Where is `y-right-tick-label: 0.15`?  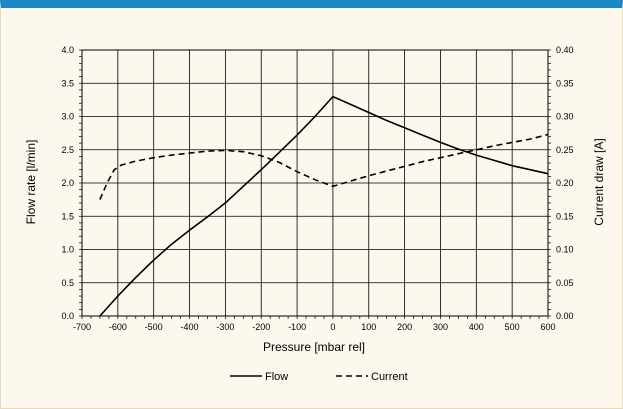 y-right-tick-label: 0.15 is located at coordinates (565, 216).